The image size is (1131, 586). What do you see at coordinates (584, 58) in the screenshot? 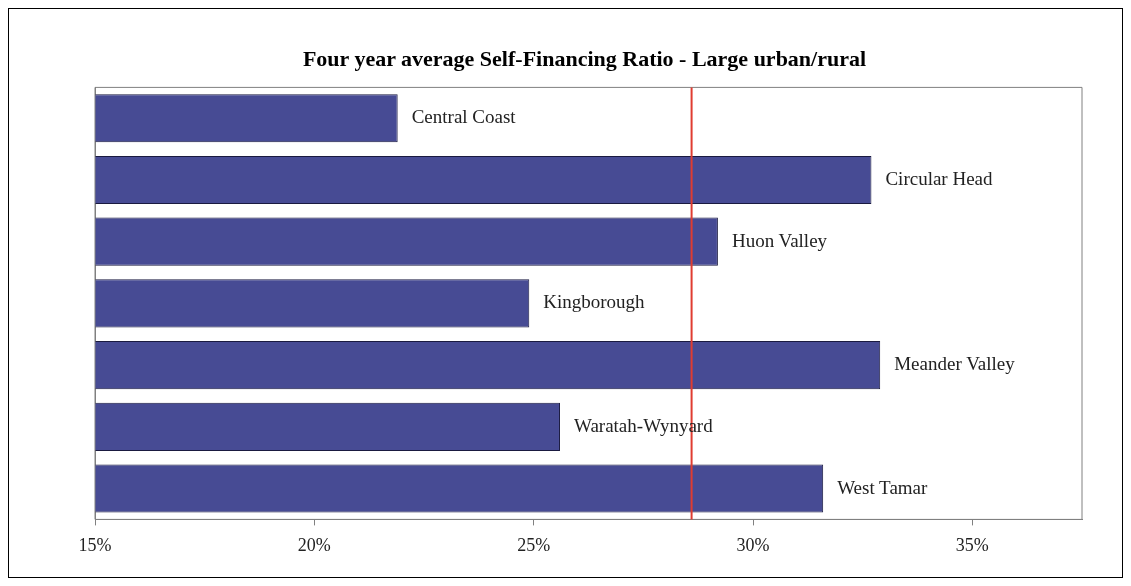
I see `chart-title: Four year average Self-Financing Ratio - Large urban/rural` at bounding box center [584, 58].